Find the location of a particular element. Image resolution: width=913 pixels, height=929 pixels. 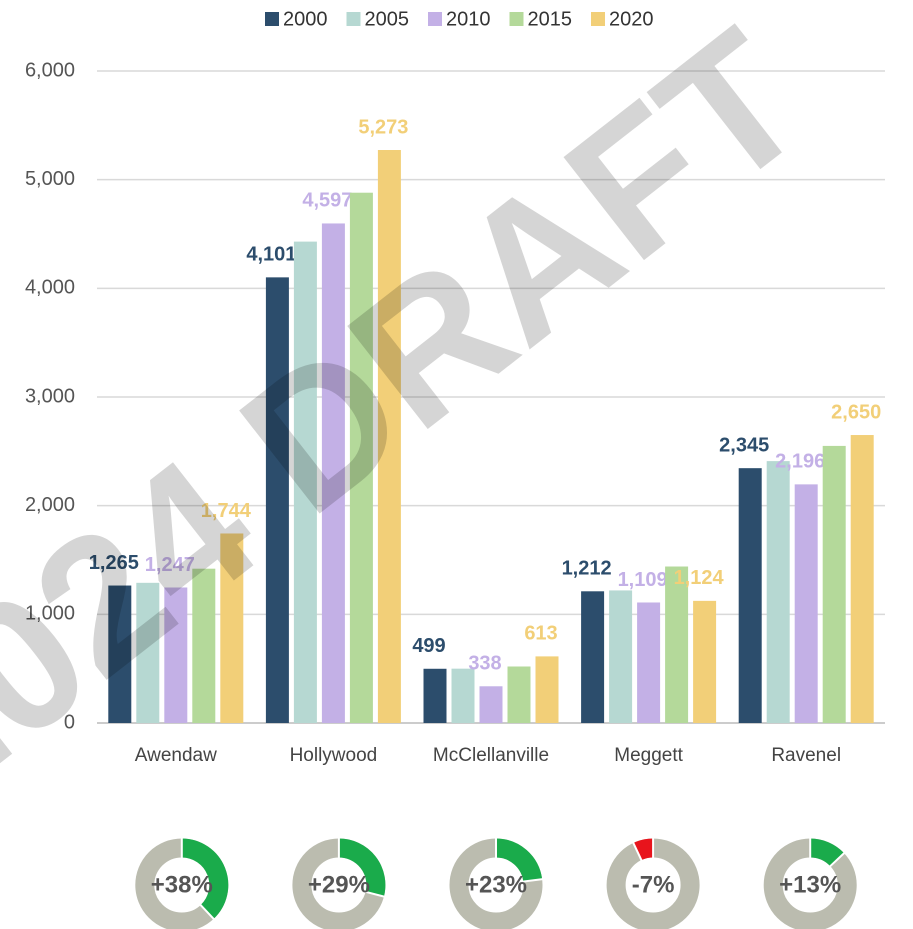

y-tick-label: 4,000 is located at coordinates (50, 288).